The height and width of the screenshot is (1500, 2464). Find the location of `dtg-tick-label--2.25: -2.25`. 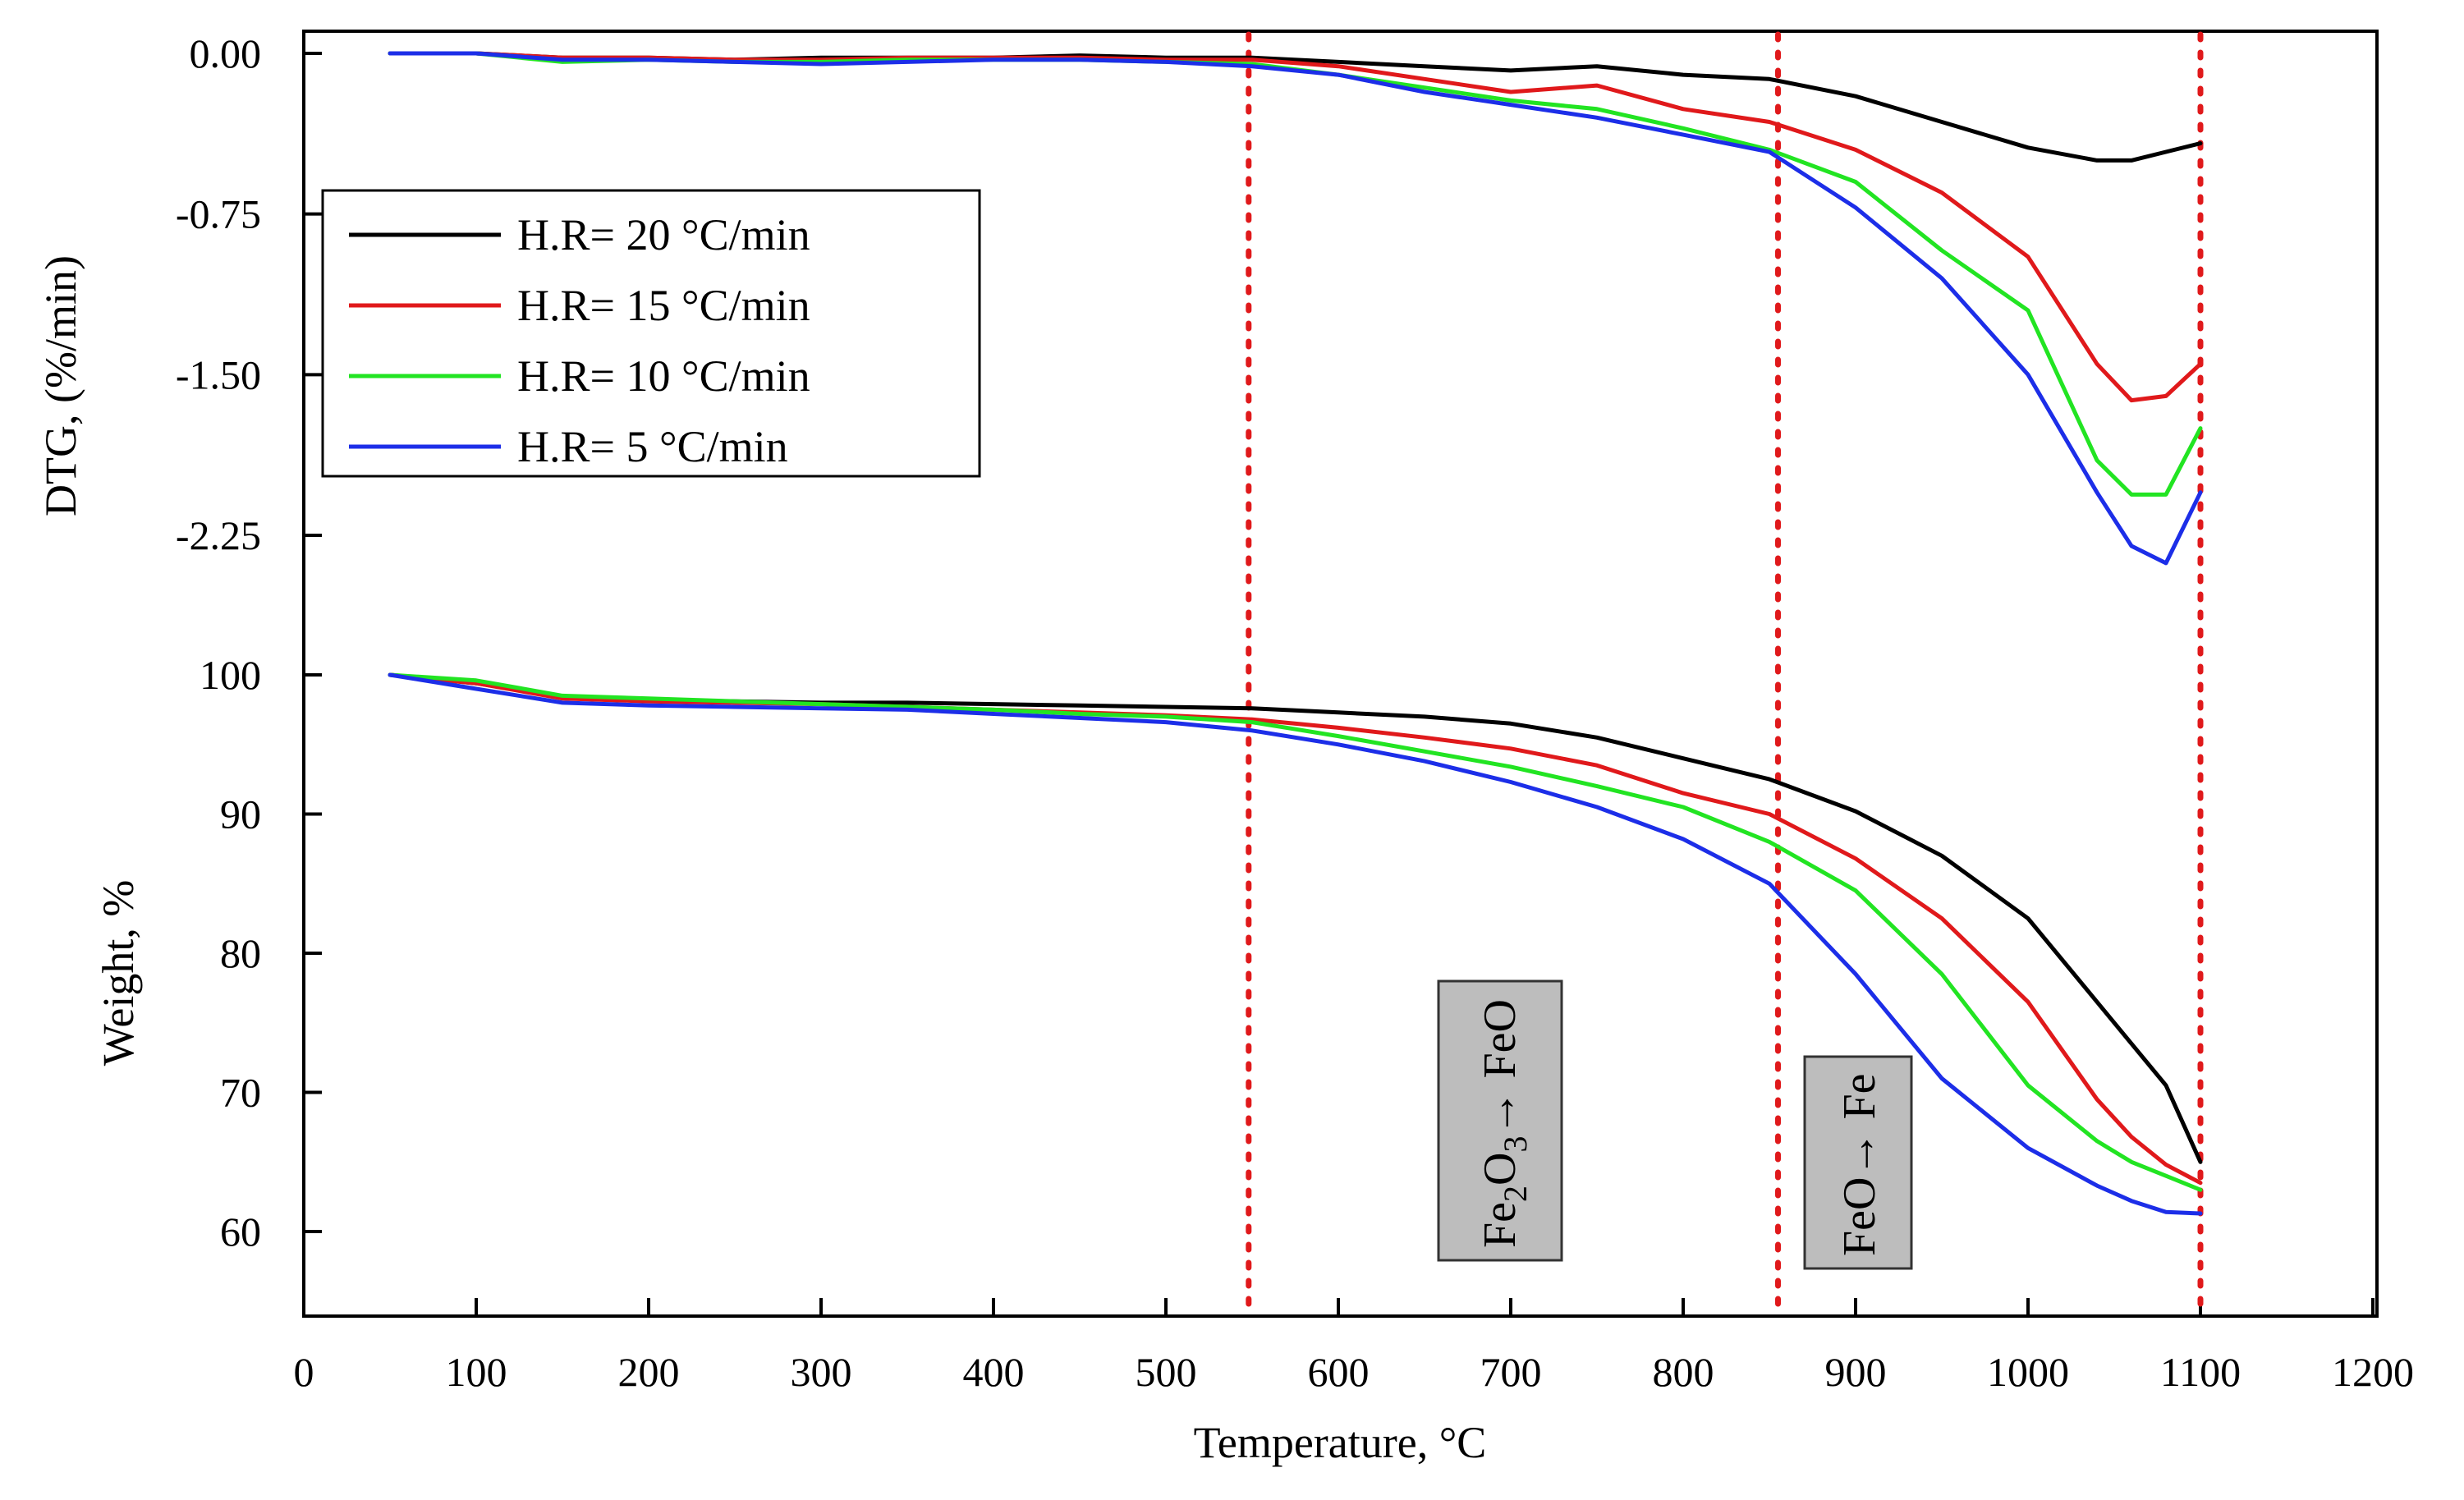

dtg-tick-label--2.25: -2.25 is located at coordinates (219, 535).